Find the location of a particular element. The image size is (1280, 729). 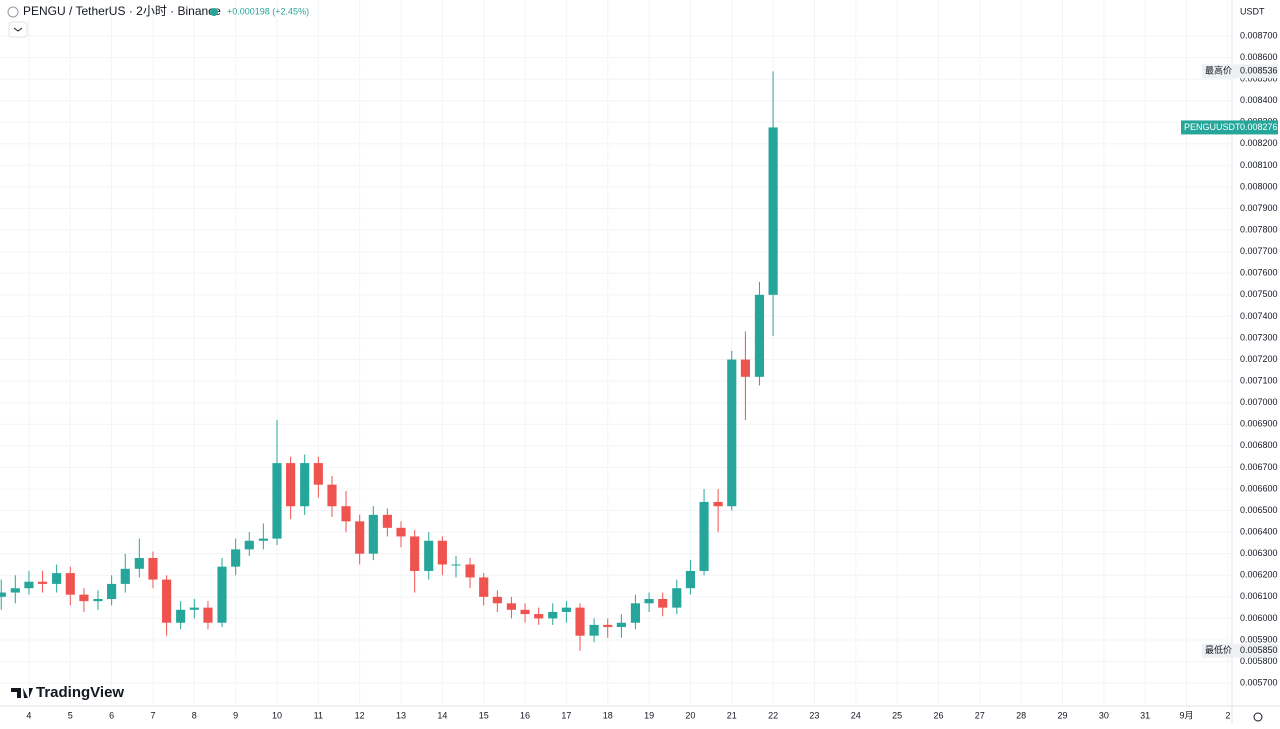

y-tick-label: 0.007800 is located at coordinates (1259, 229).